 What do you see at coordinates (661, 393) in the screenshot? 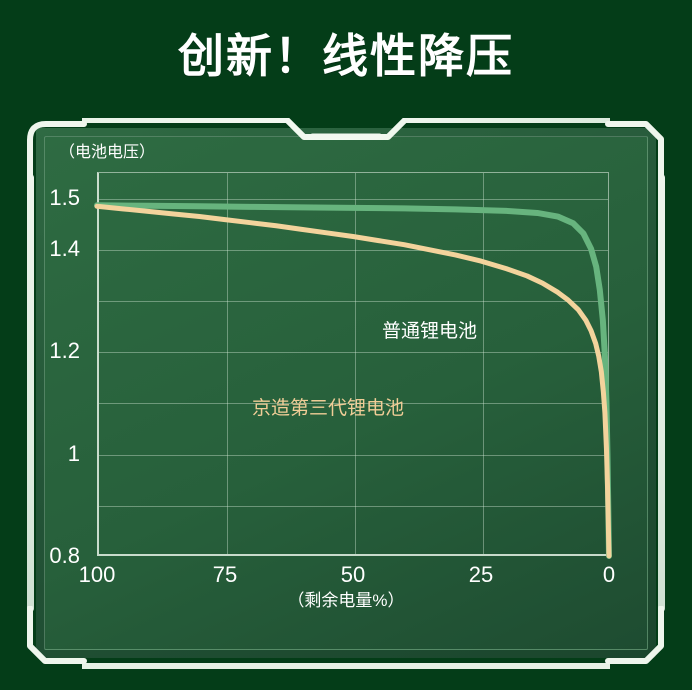
I see `frame-edge-right` at bounding box center [661, 393].